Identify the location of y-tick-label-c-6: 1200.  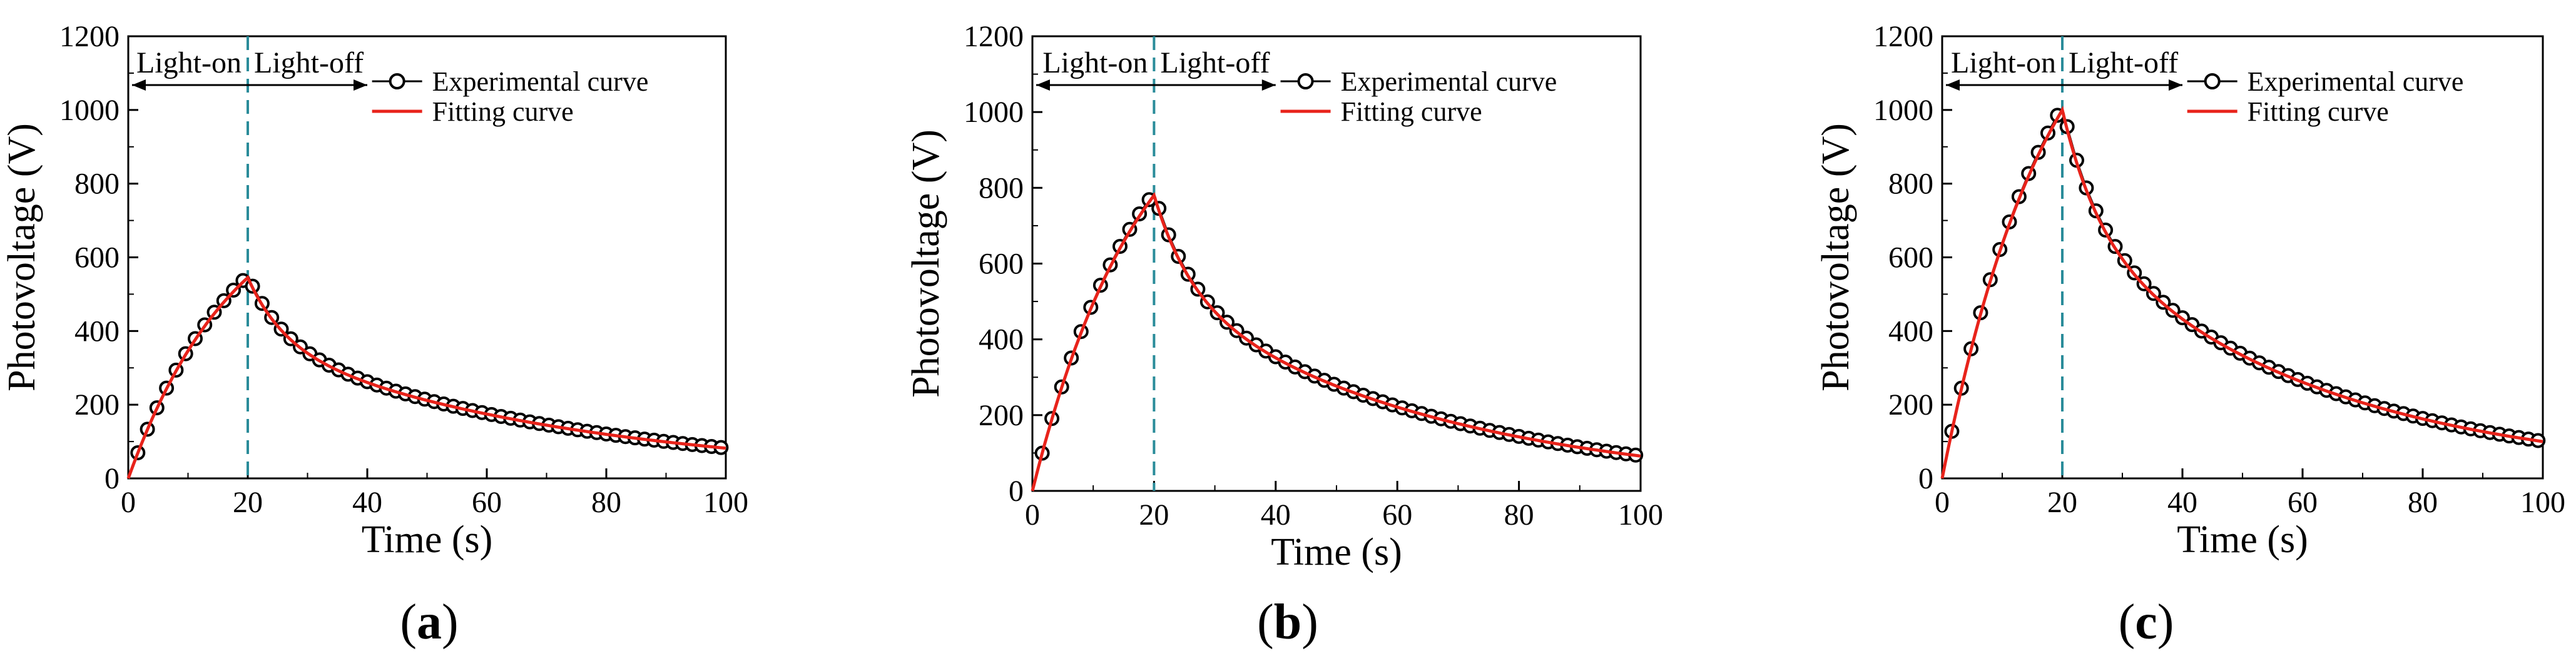
(1903, 37).